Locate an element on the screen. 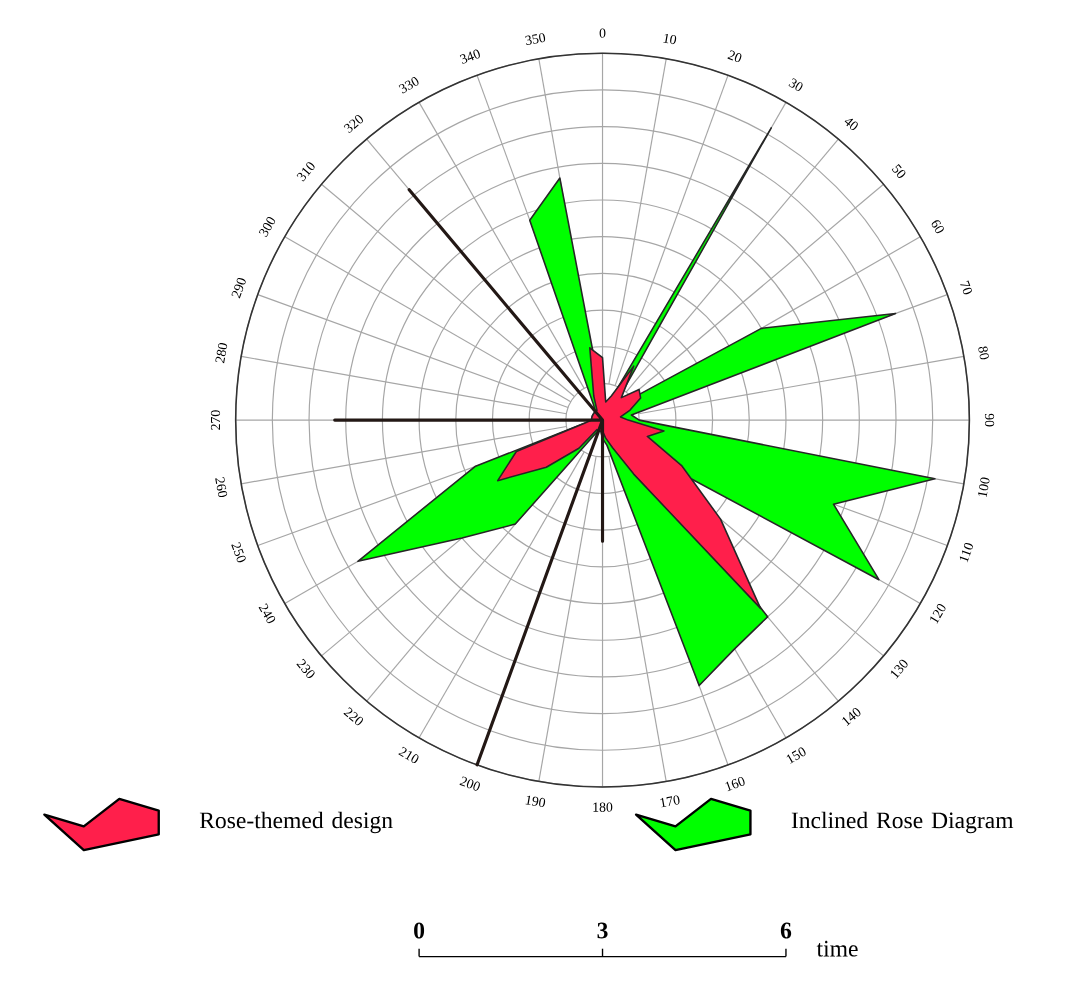 This screenshot has width=1066, height=984. legend-label: Inclined Rose Diagram is located at coordinates (902, 822).